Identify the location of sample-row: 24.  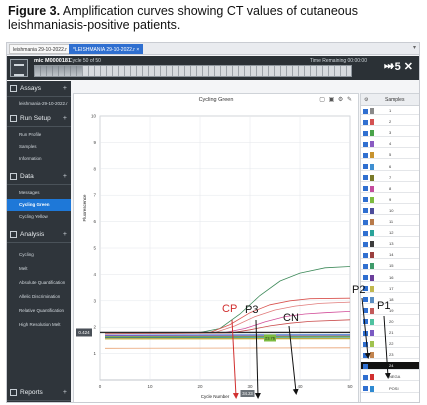
(390, 366).